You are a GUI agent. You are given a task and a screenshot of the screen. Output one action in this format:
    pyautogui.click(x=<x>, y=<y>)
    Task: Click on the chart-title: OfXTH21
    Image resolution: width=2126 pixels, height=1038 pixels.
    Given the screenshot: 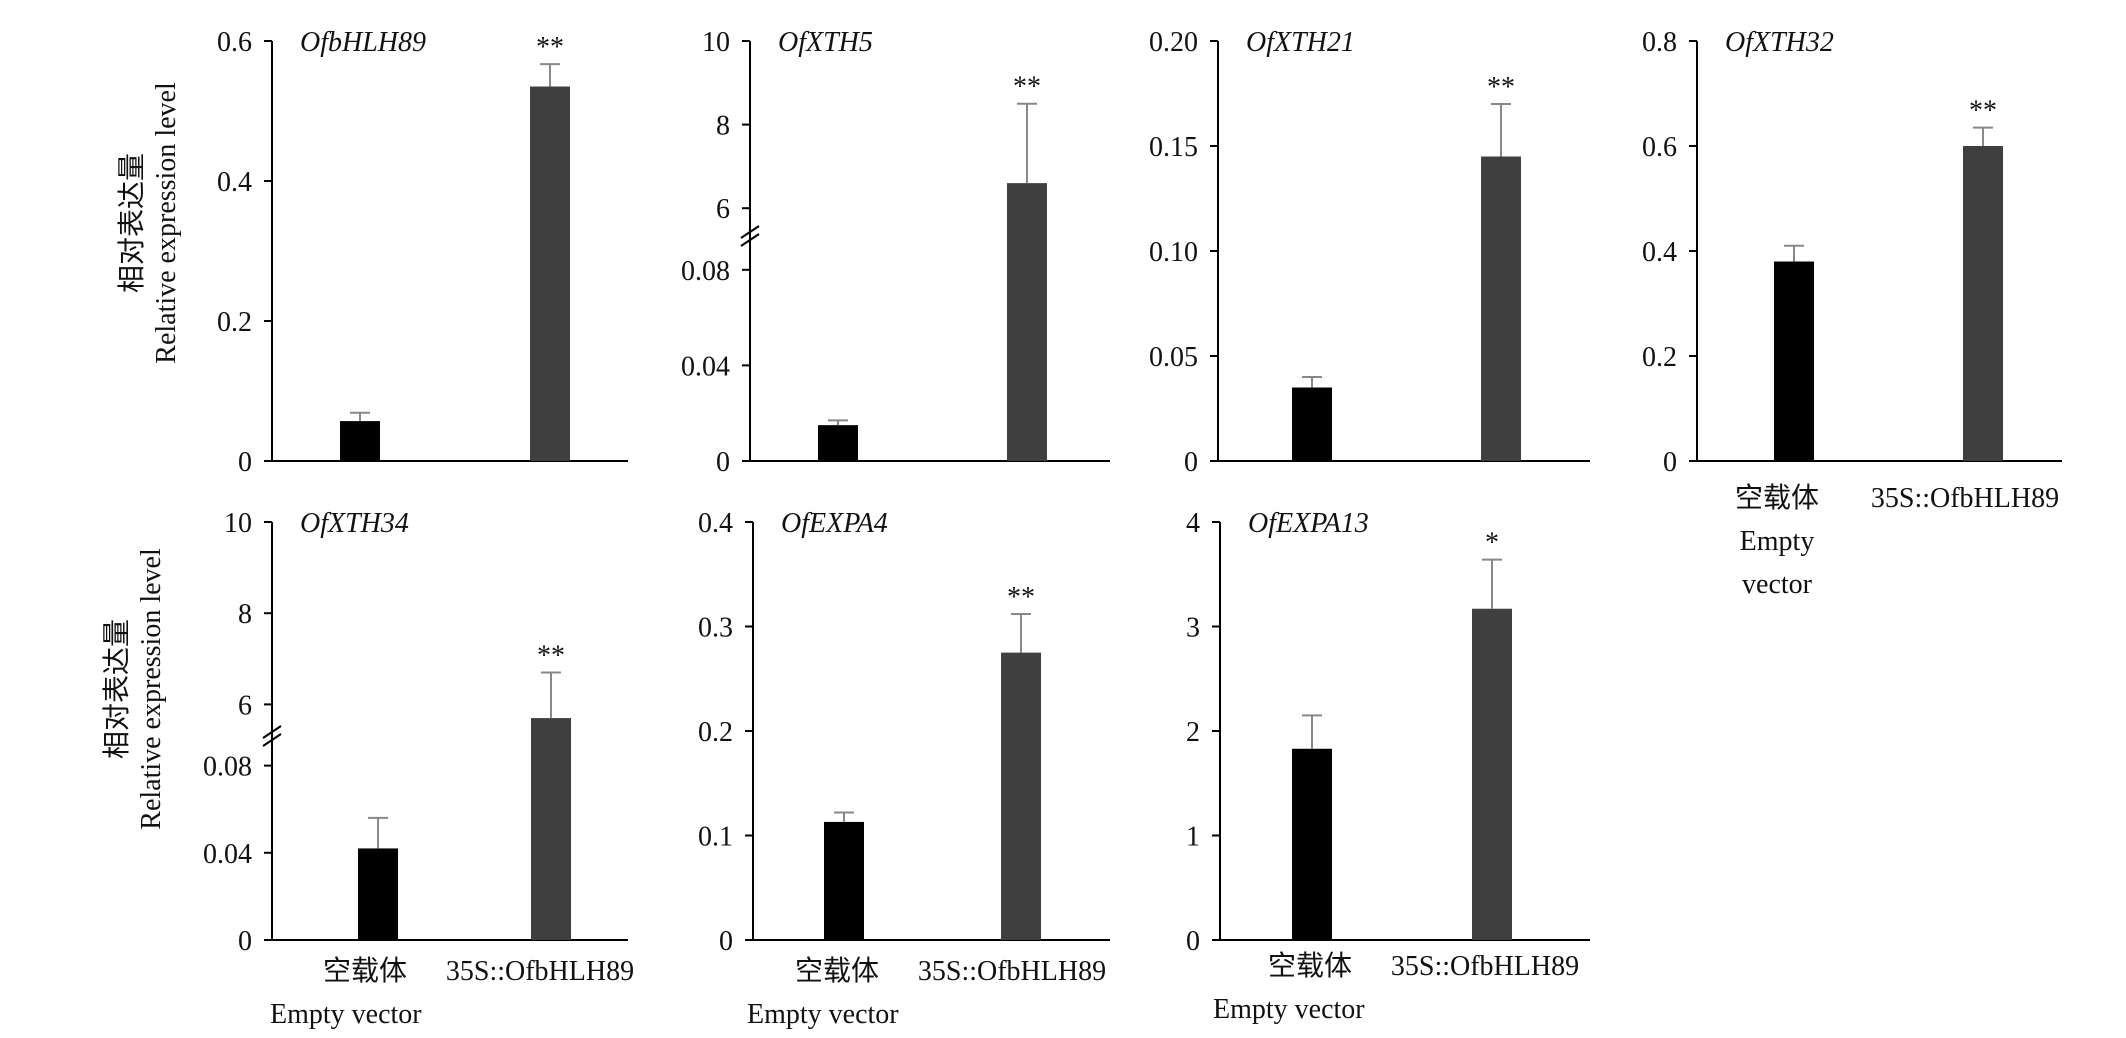 What is the action you would take?
    pyautogui.click(x=1300, y=42)
    